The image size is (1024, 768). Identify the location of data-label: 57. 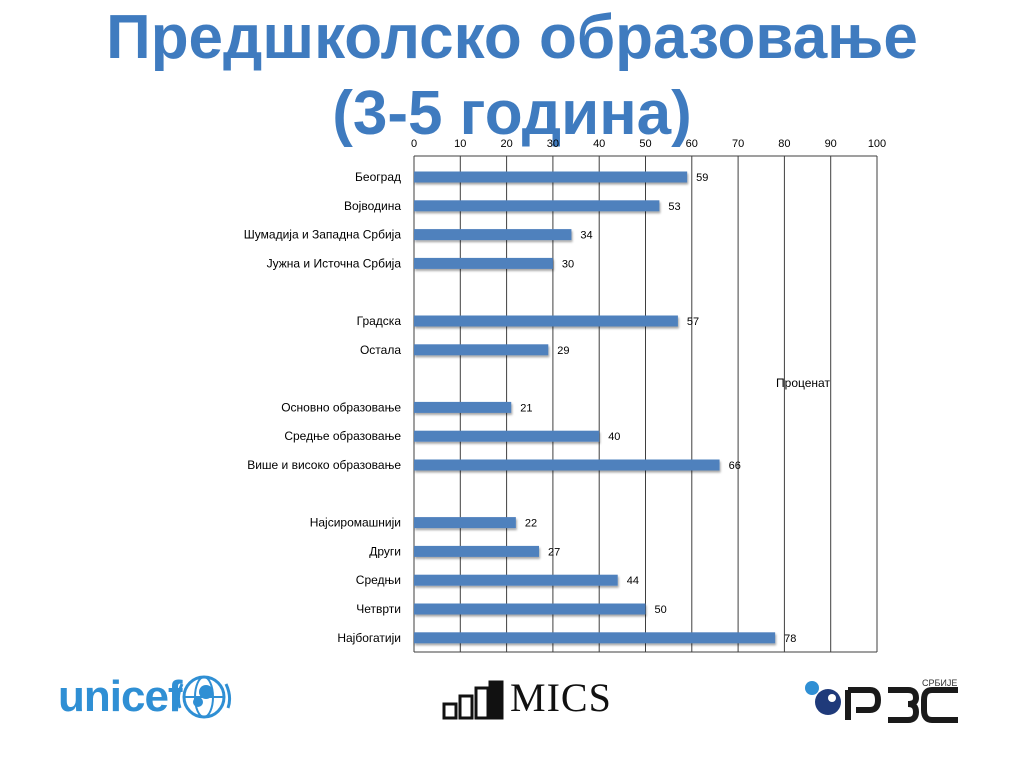
(693, 322).